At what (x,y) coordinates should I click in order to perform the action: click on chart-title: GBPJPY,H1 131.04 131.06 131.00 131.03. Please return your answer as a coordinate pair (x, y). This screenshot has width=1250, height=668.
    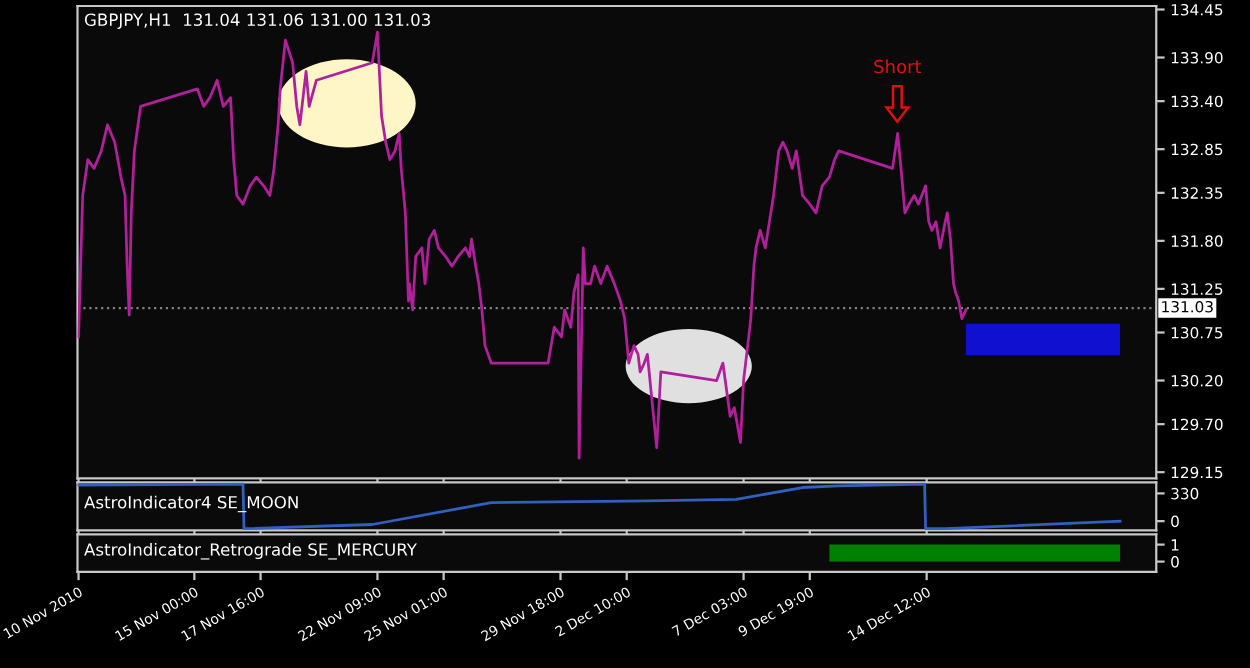
    Looking at the image, I should click on (257, 21).